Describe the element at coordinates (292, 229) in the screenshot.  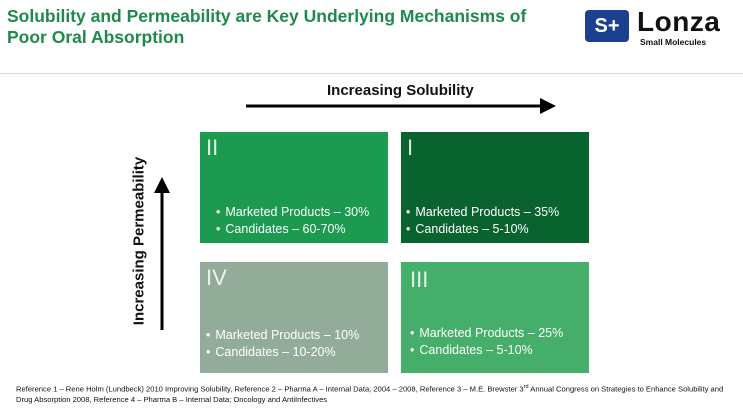
I see `list-item: Candidates – 60-70%` at that location.